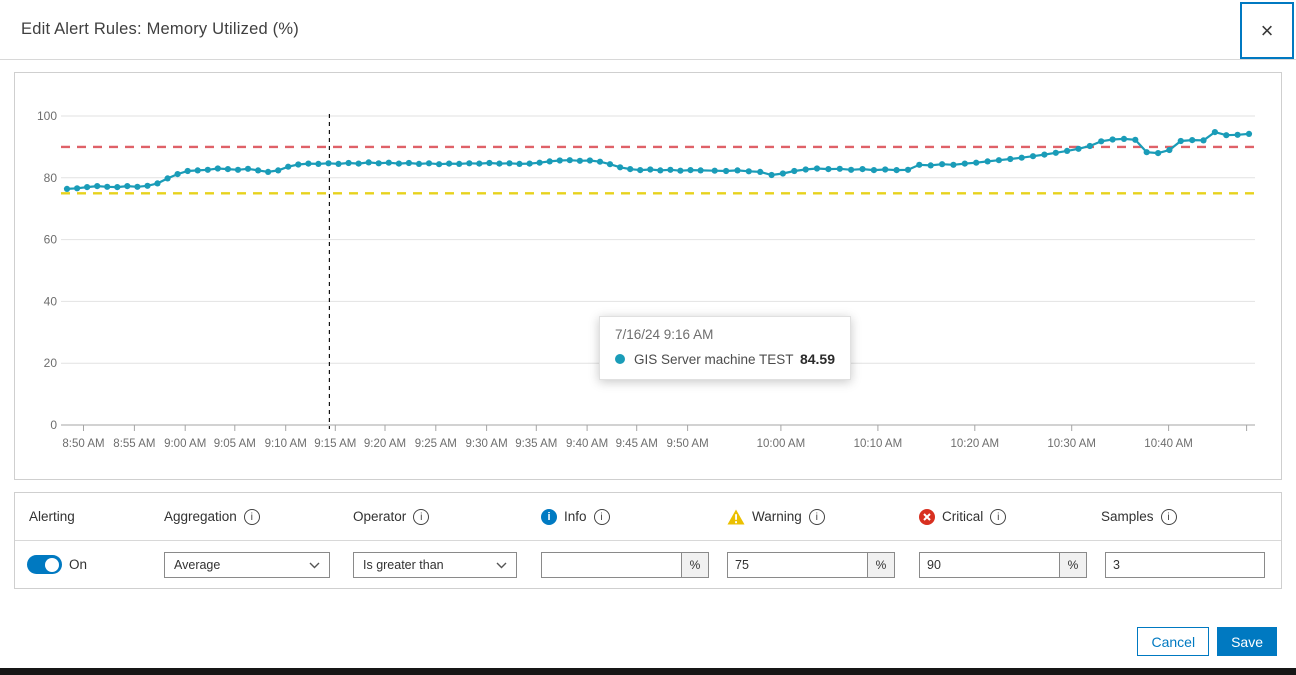 The image size is (1296, 675). I want to click on table-control-row: On Average Is greater than, so click(648, 564).